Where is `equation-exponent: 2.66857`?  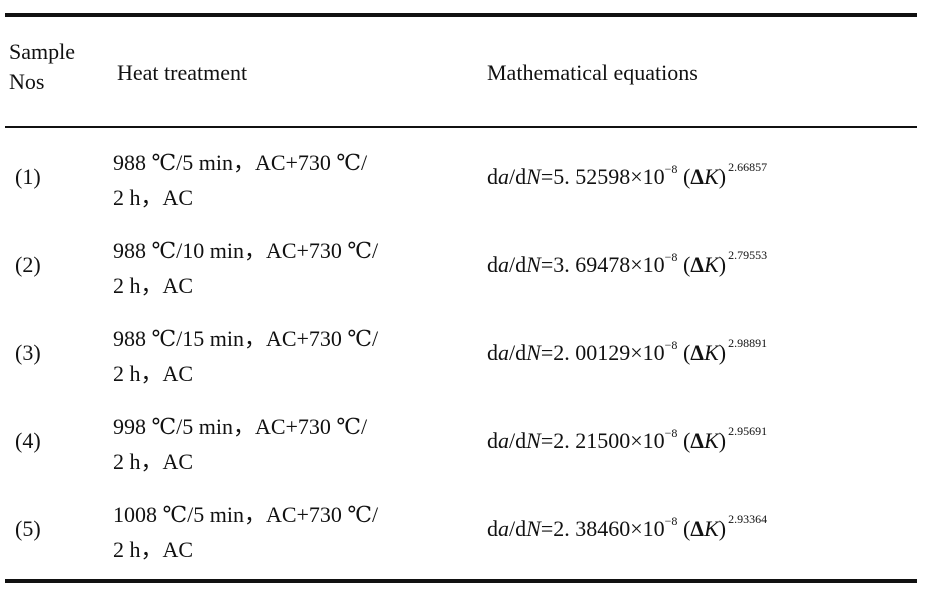
equation-exponent: 2.66857 is located at coordinates (748, 167).